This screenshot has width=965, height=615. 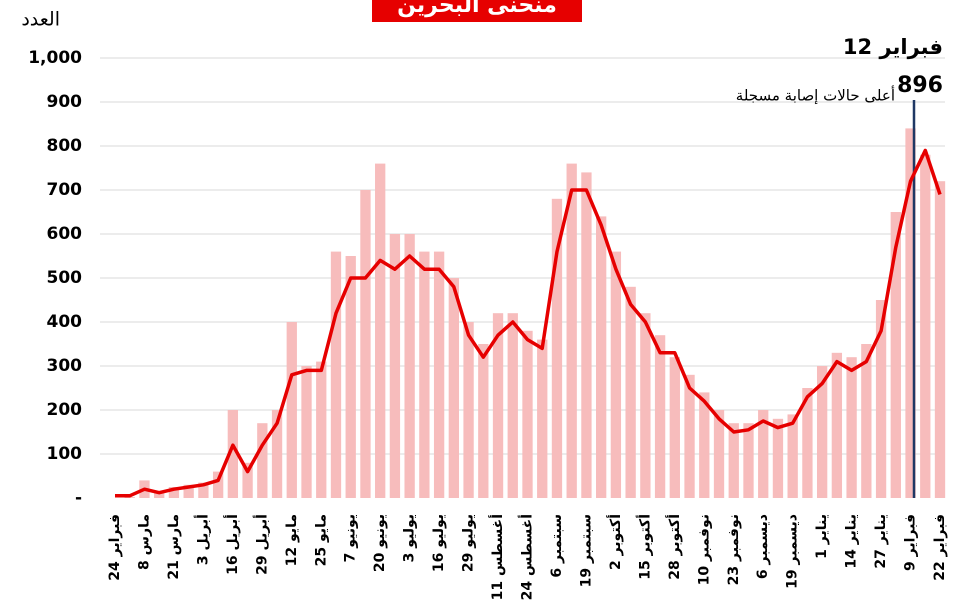 What do you see at coordinates (65, 190) in the screenshot?
I see `y-tick-label: 700` at bounding box center [65, 190].